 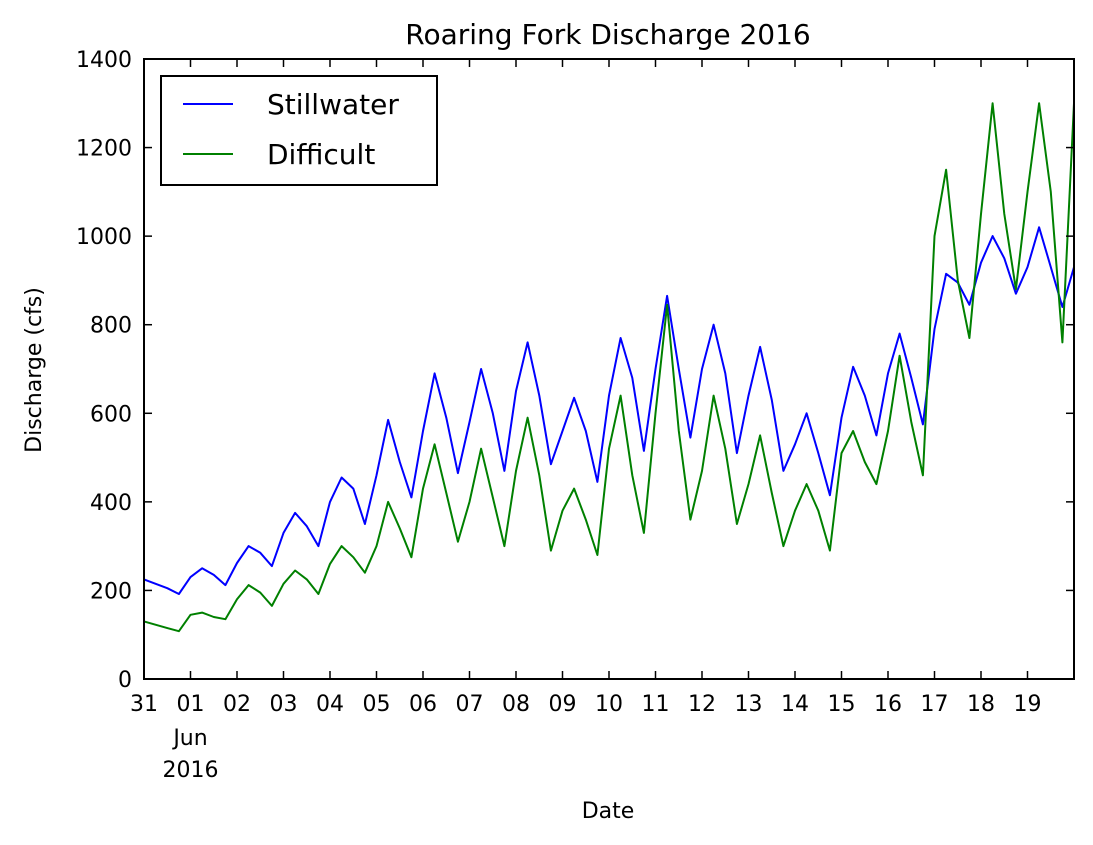 I want to click on y-tick-label: 0, so click(x=125, y=680).